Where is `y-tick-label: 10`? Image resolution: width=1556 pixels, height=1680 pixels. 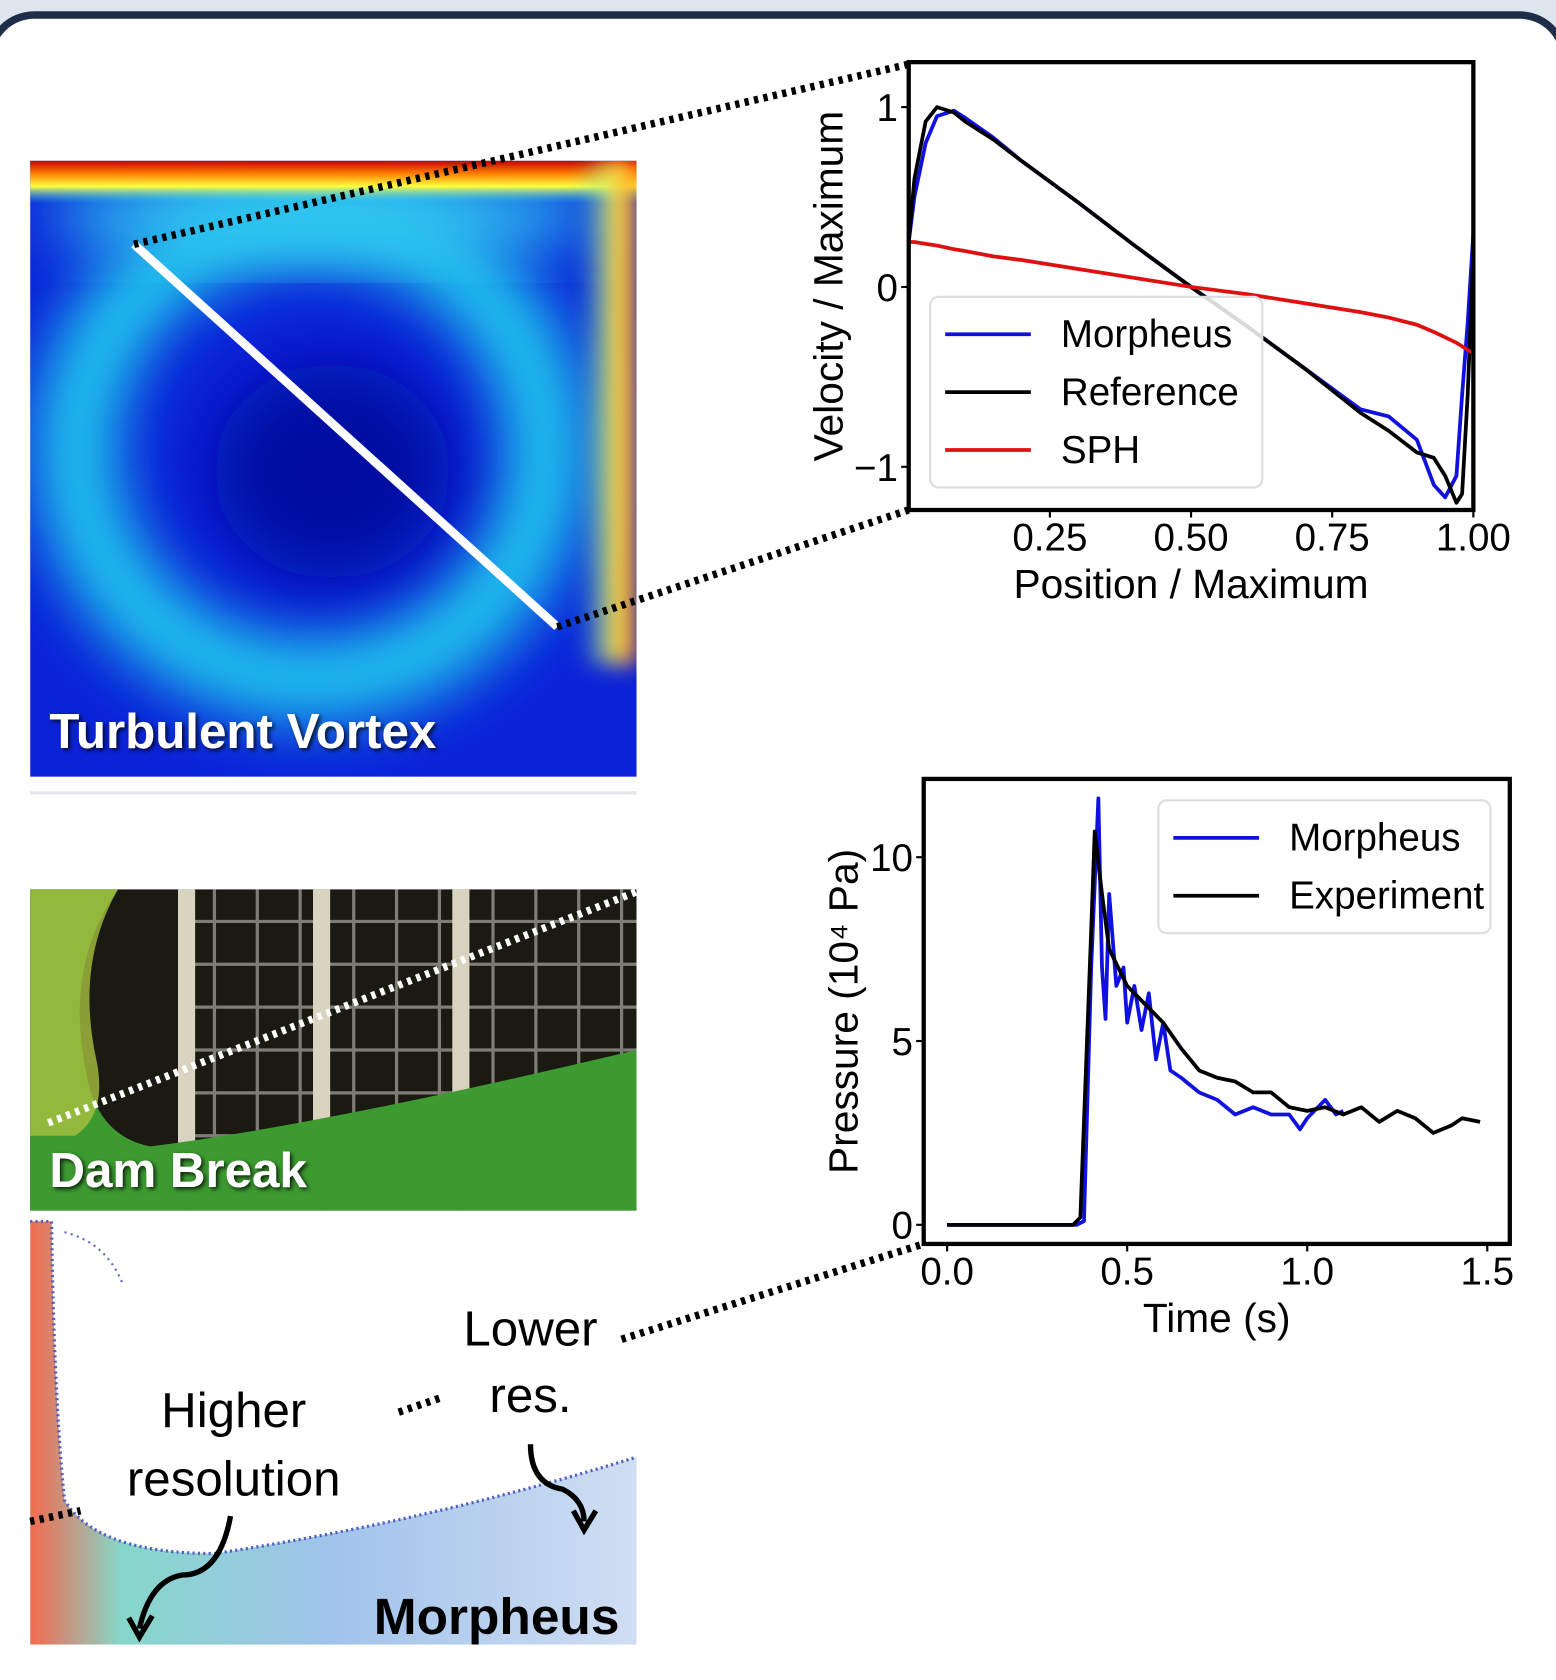
y-tick-label: 10 is located at coordinates (891, 858).